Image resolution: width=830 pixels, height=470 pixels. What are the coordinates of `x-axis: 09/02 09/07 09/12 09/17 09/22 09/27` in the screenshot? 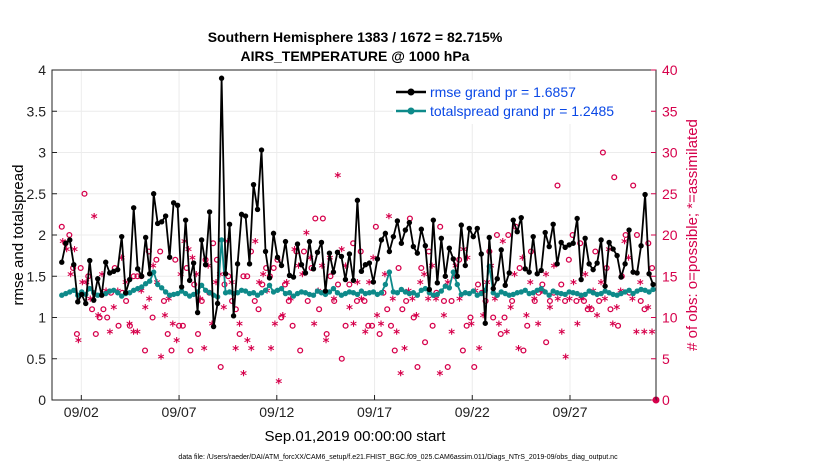 It's located at (326, 407).